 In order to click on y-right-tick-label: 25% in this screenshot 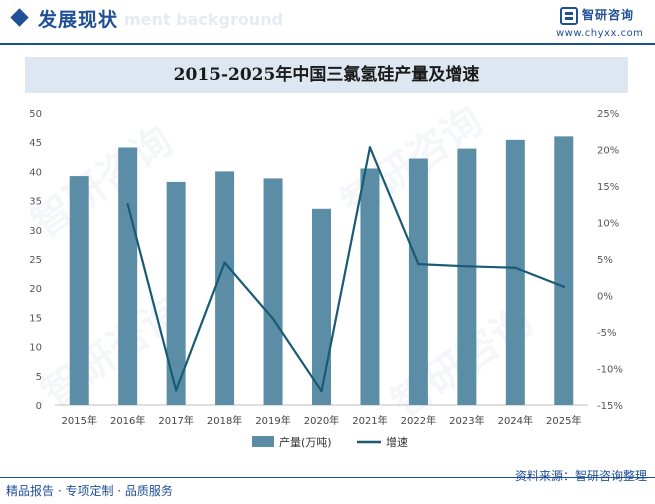, I will do `click(608, 114)`.